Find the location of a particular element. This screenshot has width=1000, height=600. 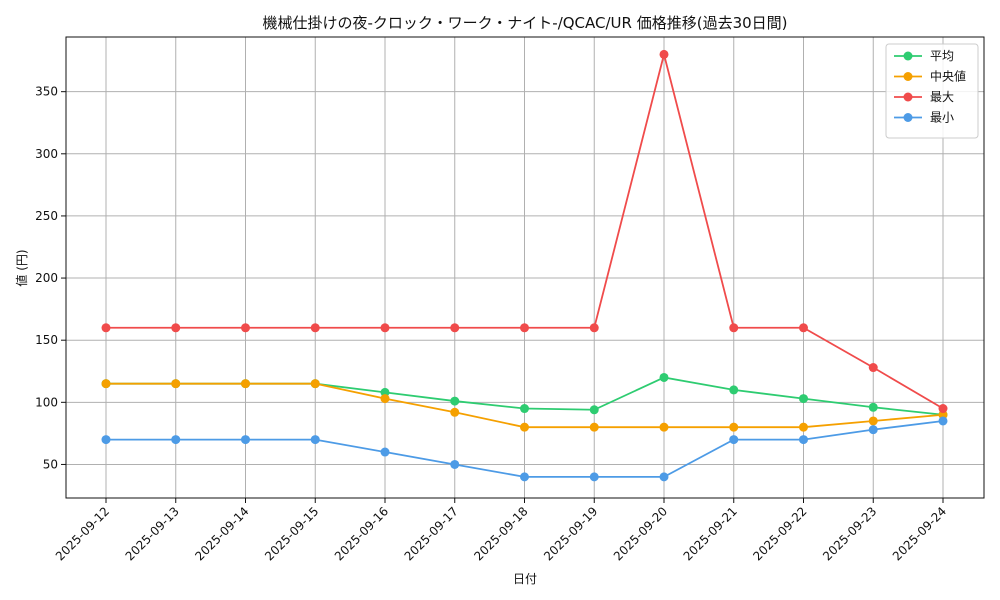

legend-label: 最大 is located at coordinates (942, 97).